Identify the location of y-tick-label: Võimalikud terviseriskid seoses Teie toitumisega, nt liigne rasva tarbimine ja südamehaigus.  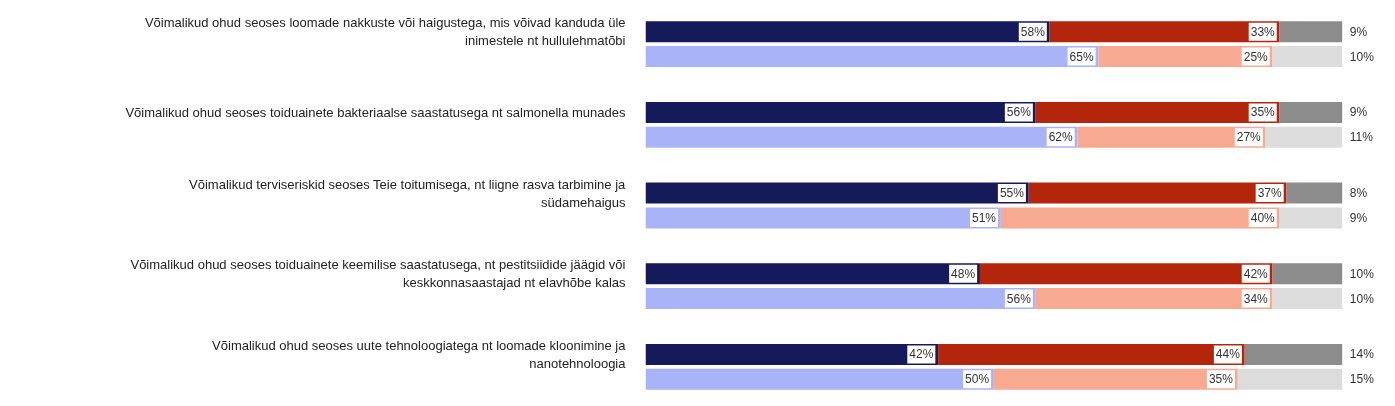
(408, 193).